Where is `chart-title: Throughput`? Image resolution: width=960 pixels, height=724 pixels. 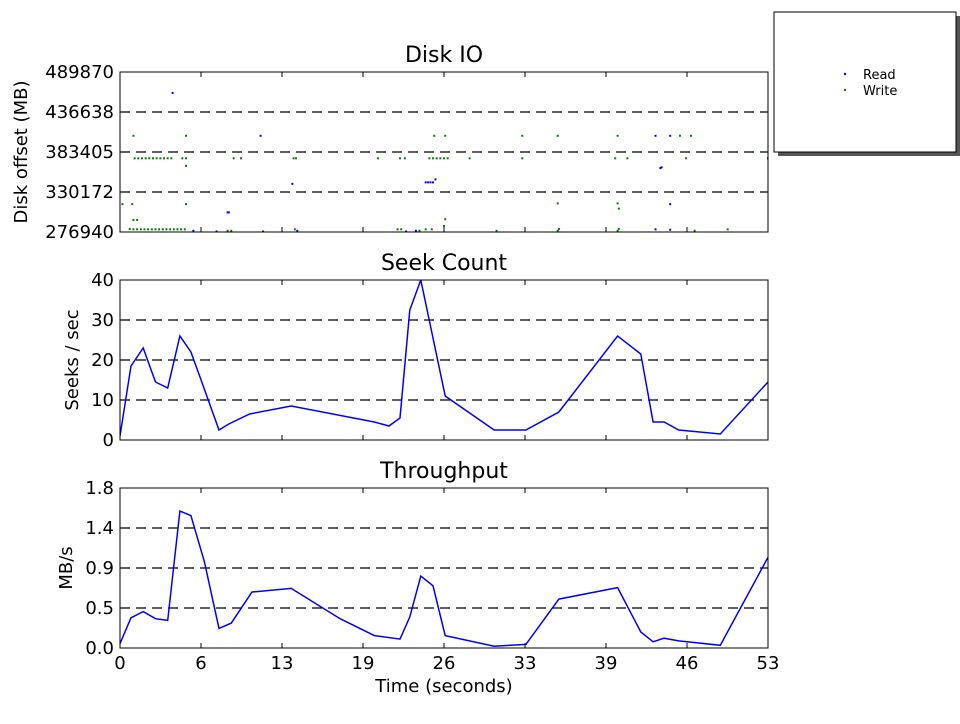 chart-title: Throughput is located at coordinates (443, 471).